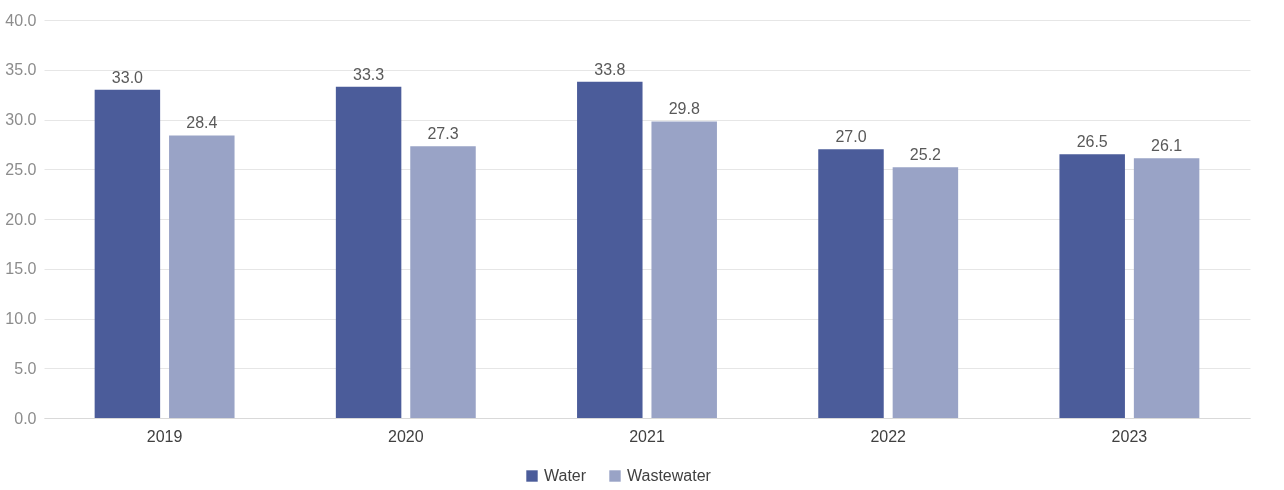 The height and width of the screenshot is (490, 1284). Describe the element at coordinates (21, 219) in the screenshot. I see `y-tick-label: 20.0` at that location.